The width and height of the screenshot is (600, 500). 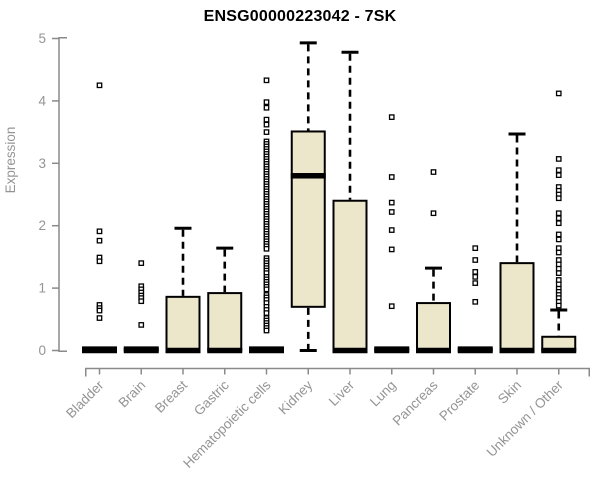 I want to click on y-tick-label: 4, so click(x=42, y=100).